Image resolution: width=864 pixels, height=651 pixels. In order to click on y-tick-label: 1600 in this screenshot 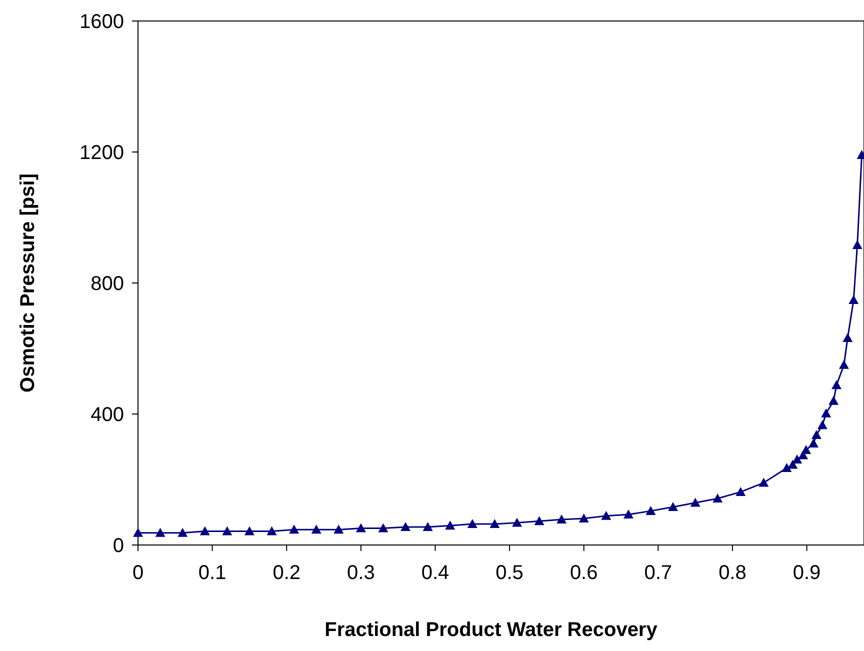, I will do `click(102, 22)`.